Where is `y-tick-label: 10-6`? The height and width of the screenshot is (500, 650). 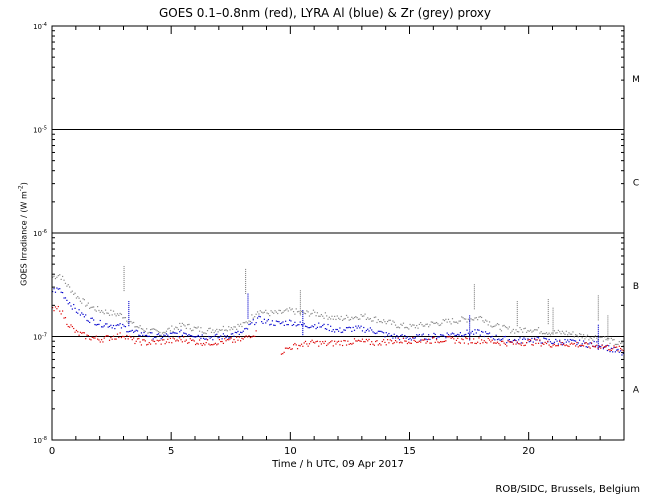
y-tick-label: 10-6 is located at coordinates (40, 233).